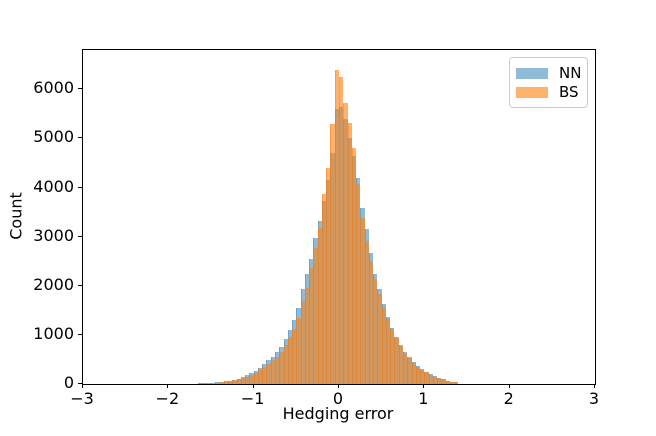  Describe the element at coordinates (594, 398) in the screenshot. I see `x-tick-label: 3` at that location.